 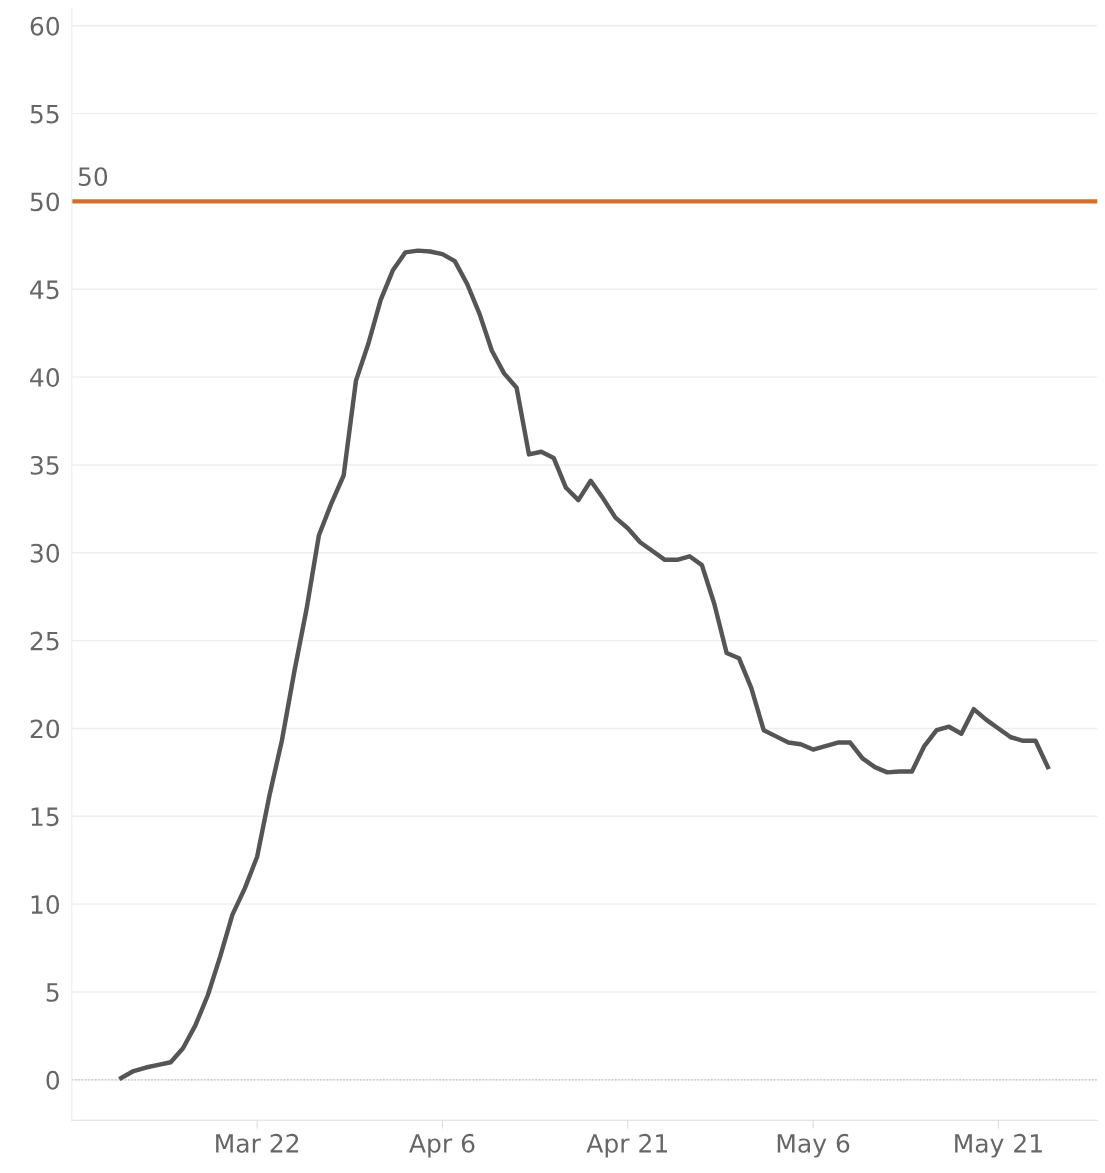 I want to click on y-tick-label: 5, so click(x=52, y=992).